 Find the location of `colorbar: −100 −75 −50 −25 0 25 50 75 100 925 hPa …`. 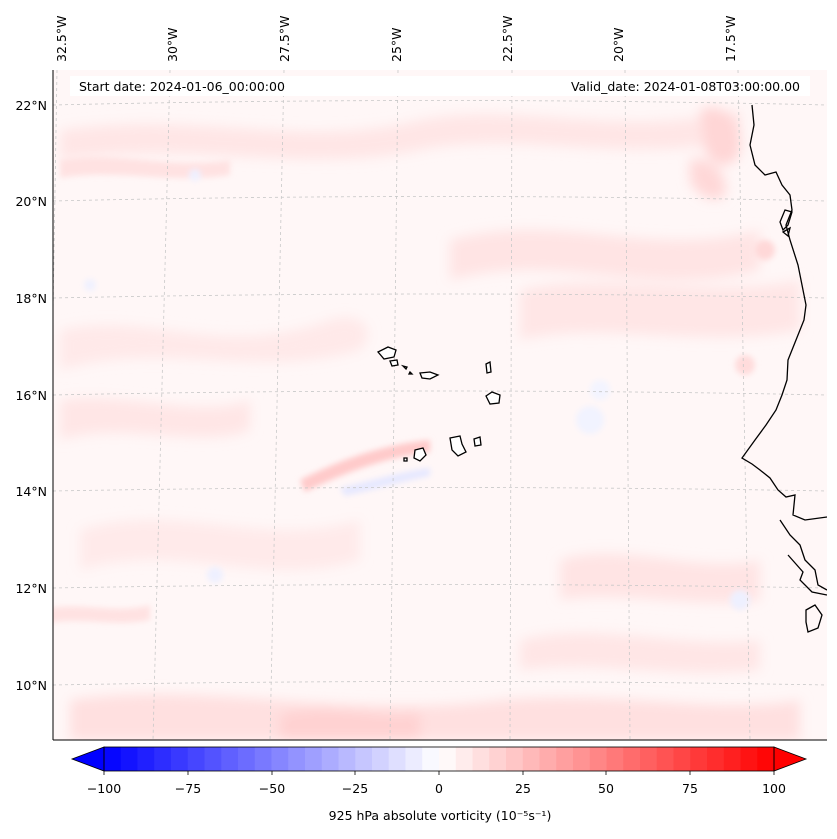

colorbar: −100 −75 −50 −25 0 25 50 75 100 925 hPa … is located at coordinates (439, 784).